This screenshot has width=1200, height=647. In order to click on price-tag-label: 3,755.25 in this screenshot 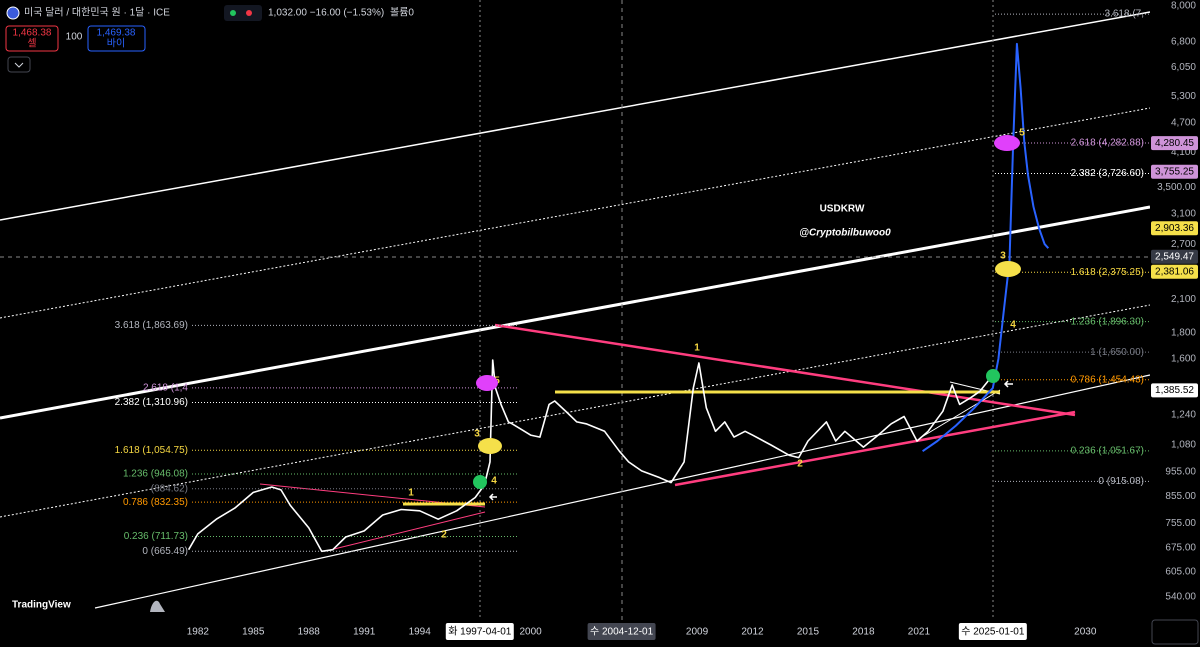, I will do `click(1174, 171)`.